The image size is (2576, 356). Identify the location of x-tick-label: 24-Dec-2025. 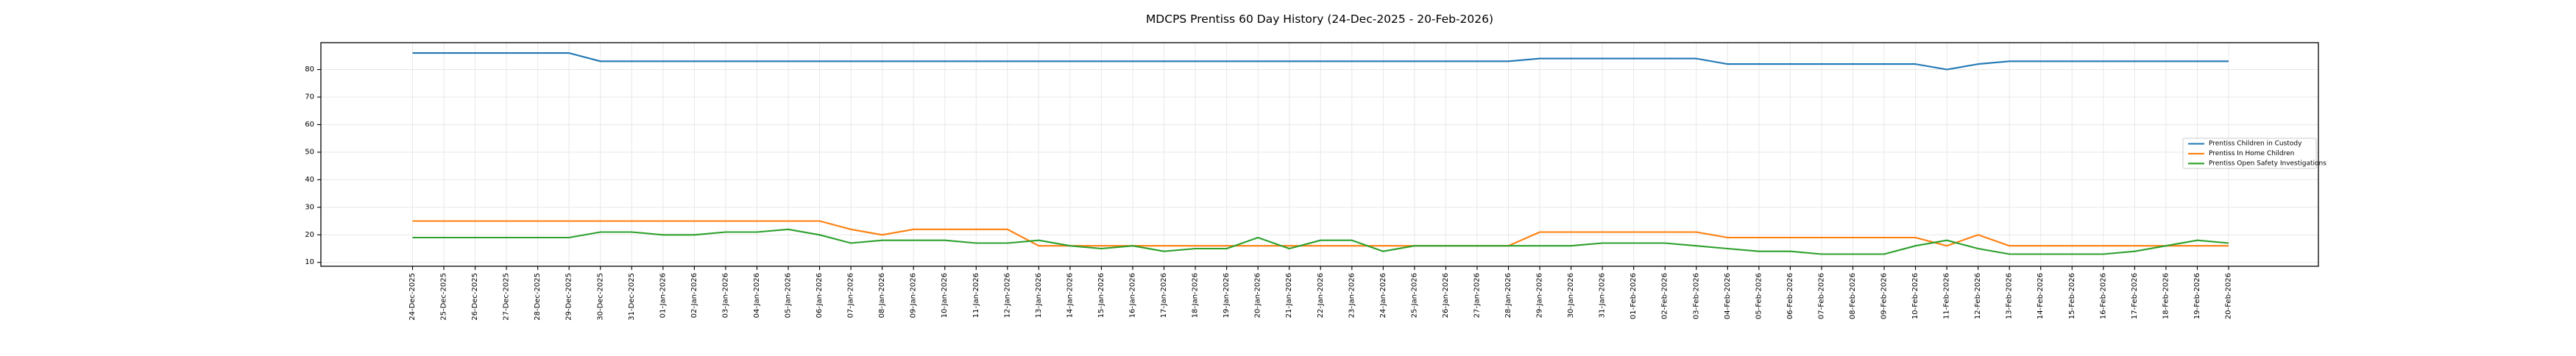
(412, 297).